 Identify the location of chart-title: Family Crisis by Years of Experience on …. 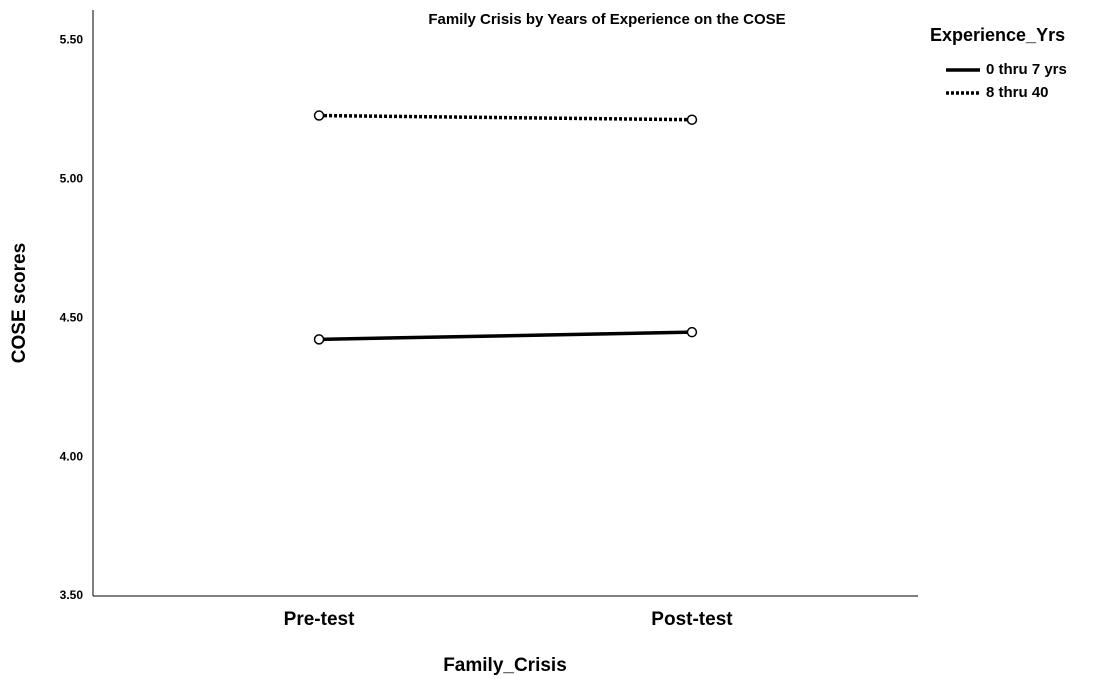
(606, 19).